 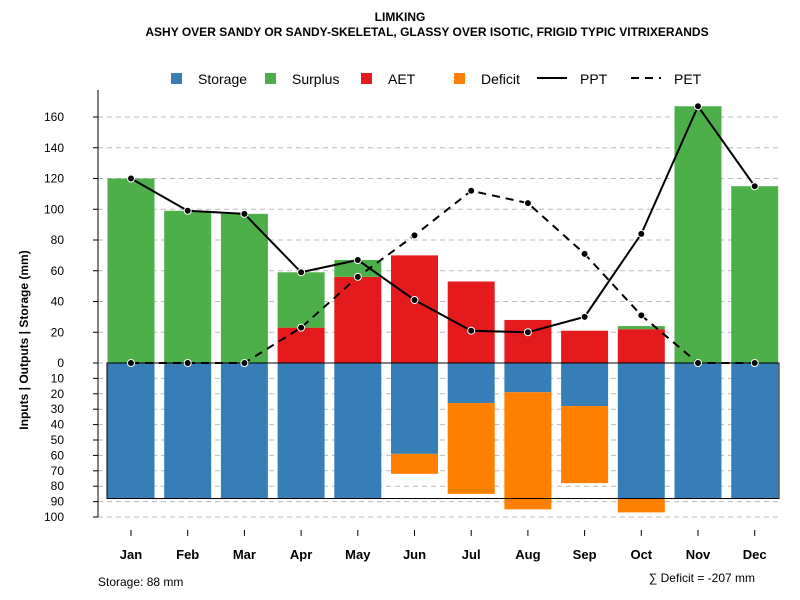 What do you see at coordinates (688, 79) in the screenshot?
I see `legend-label-pet: PET` at bounding box center [688, 79].